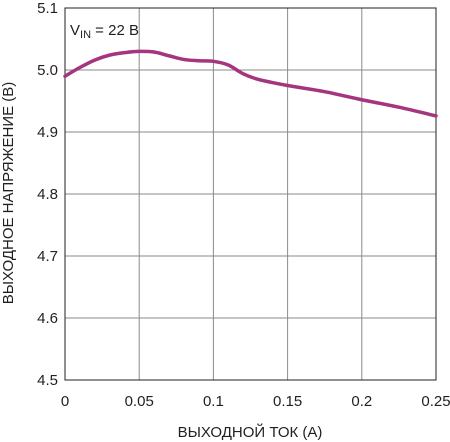  I want to click on y-tick-label: 5.0, so click(47, 70).